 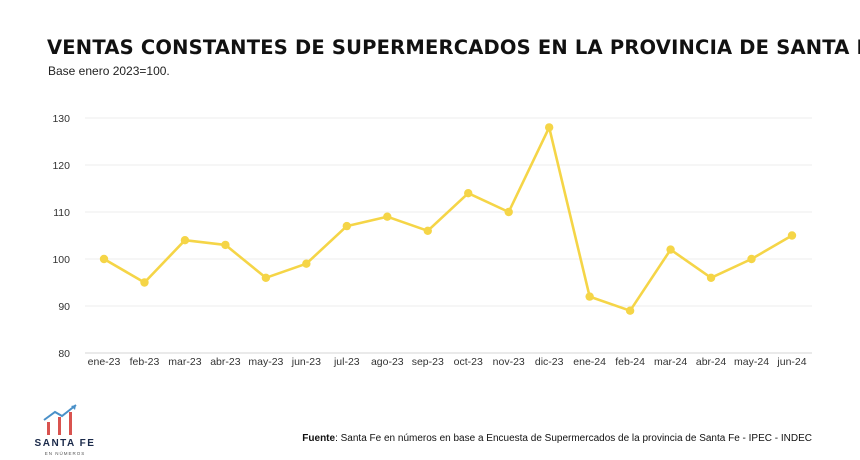 I want to click on x-tick-label: abr-24, so click(x=711, y=362).